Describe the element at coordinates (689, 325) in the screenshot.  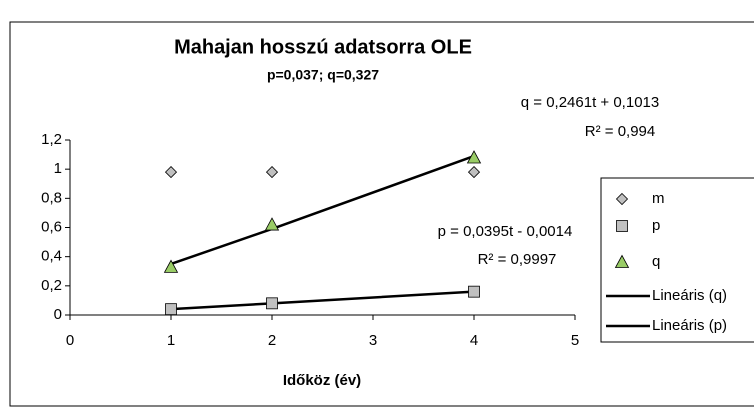
I see `legend-label: Lineáris (p)` at that location.